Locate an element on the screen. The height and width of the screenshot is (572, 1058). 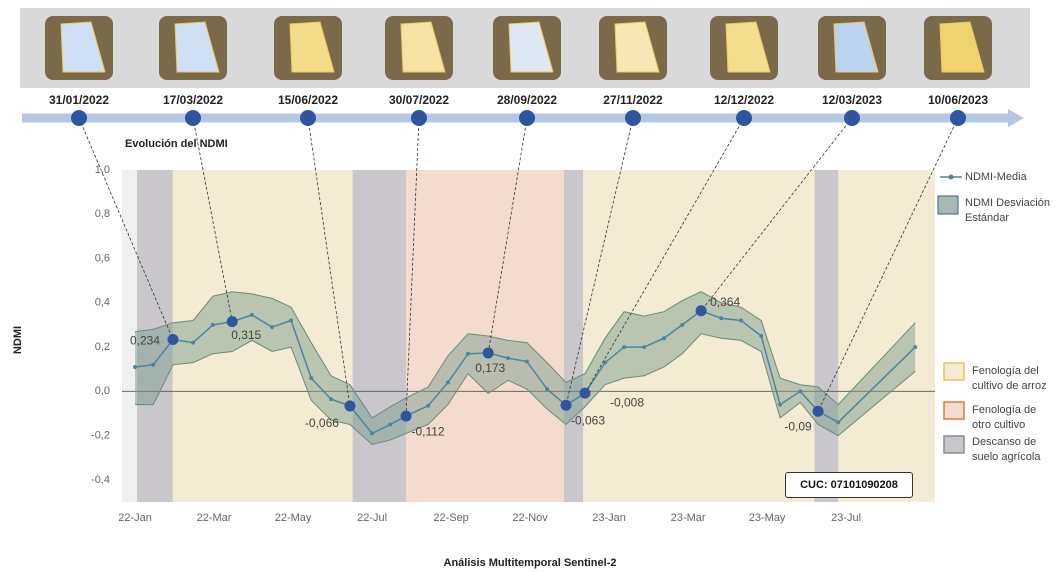
annotation-box: CUC: 07101090208 is located at coordinates (849, 485).